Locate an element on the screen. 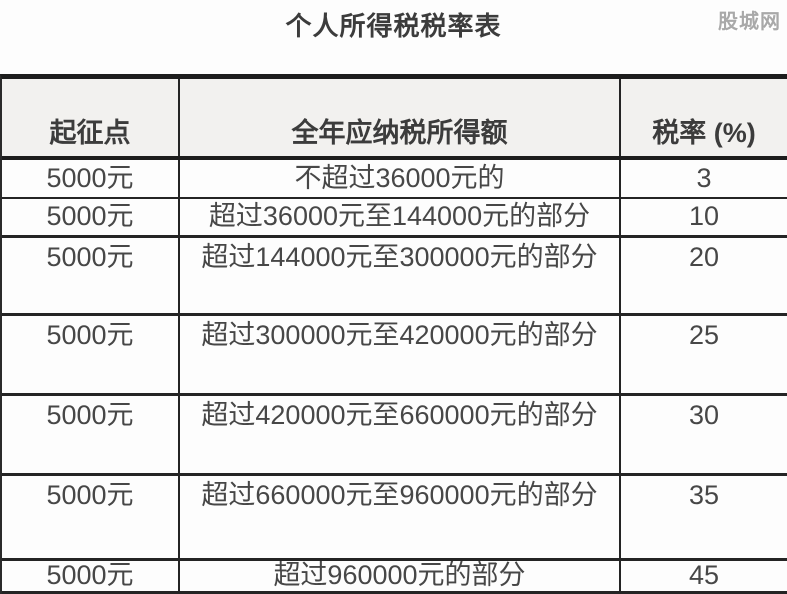  table-row: 5000元 超过144000元至300000元的部分 20 is located at coordinates (394, 277).